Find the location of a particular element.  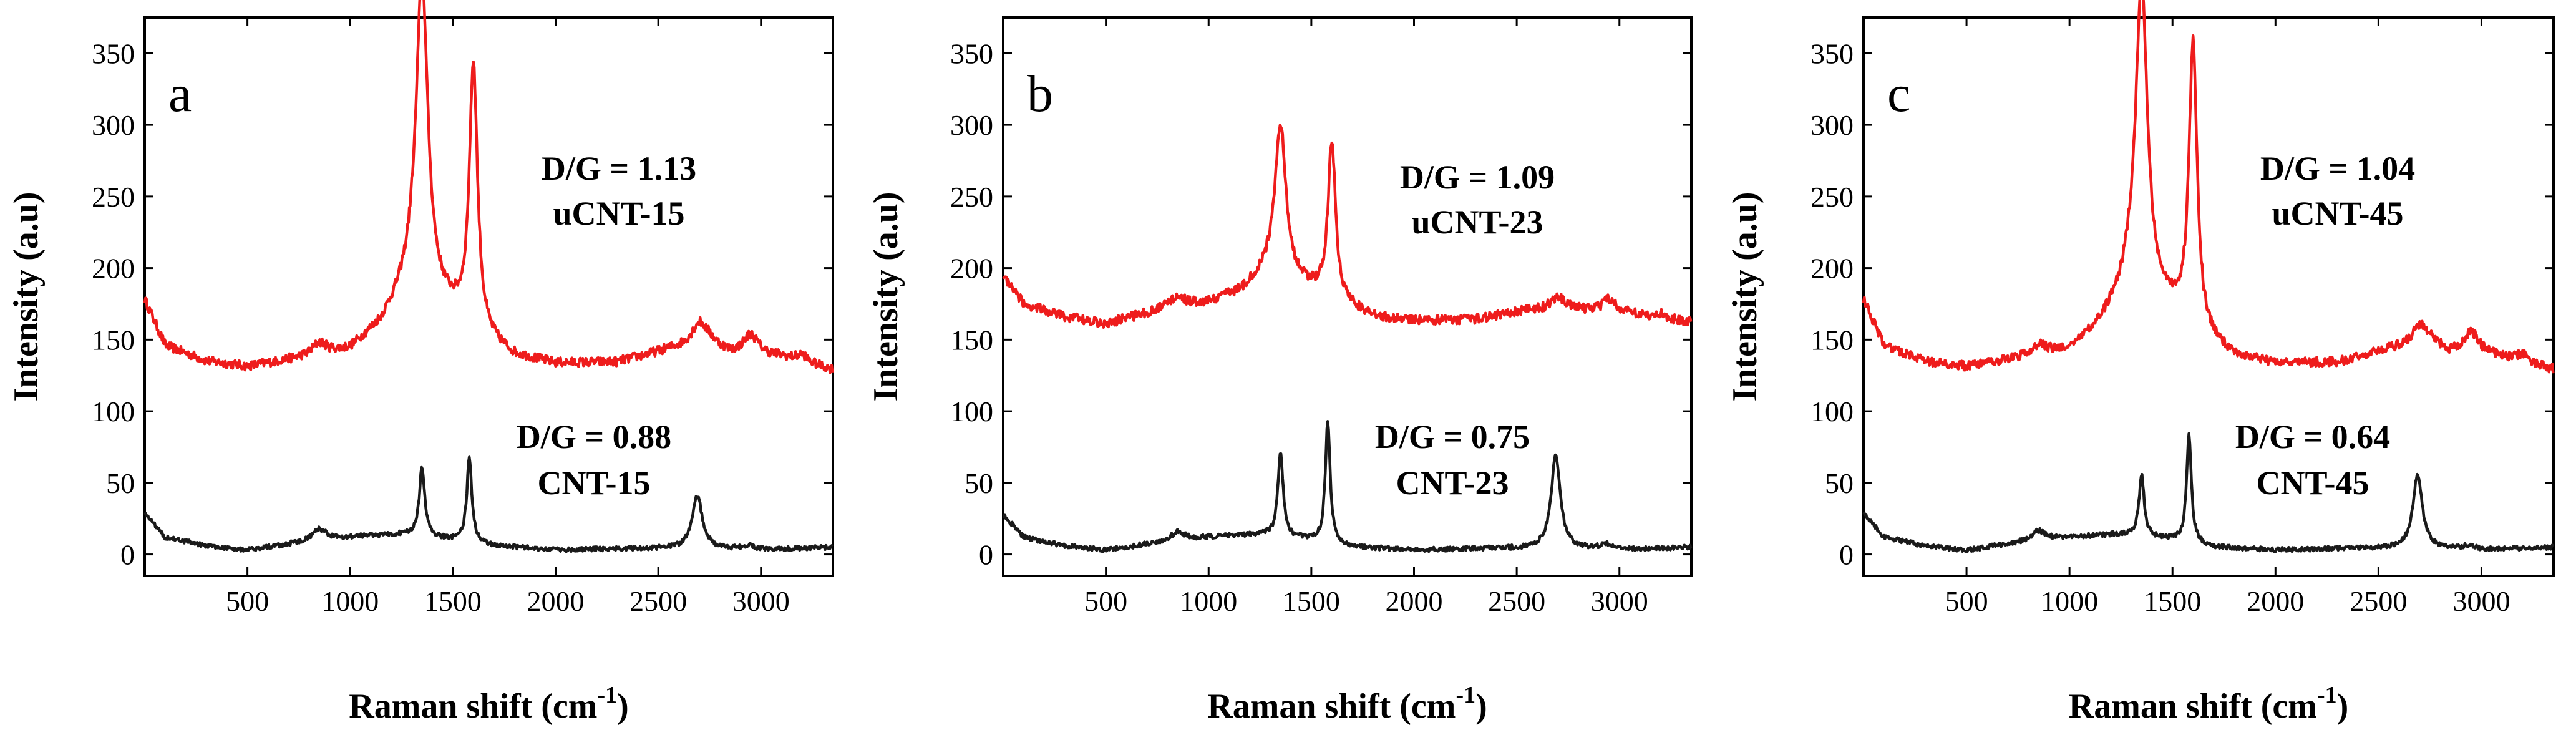

annotation-lower-0: D/G = 0.64 is located at coordinates (2312, 436).